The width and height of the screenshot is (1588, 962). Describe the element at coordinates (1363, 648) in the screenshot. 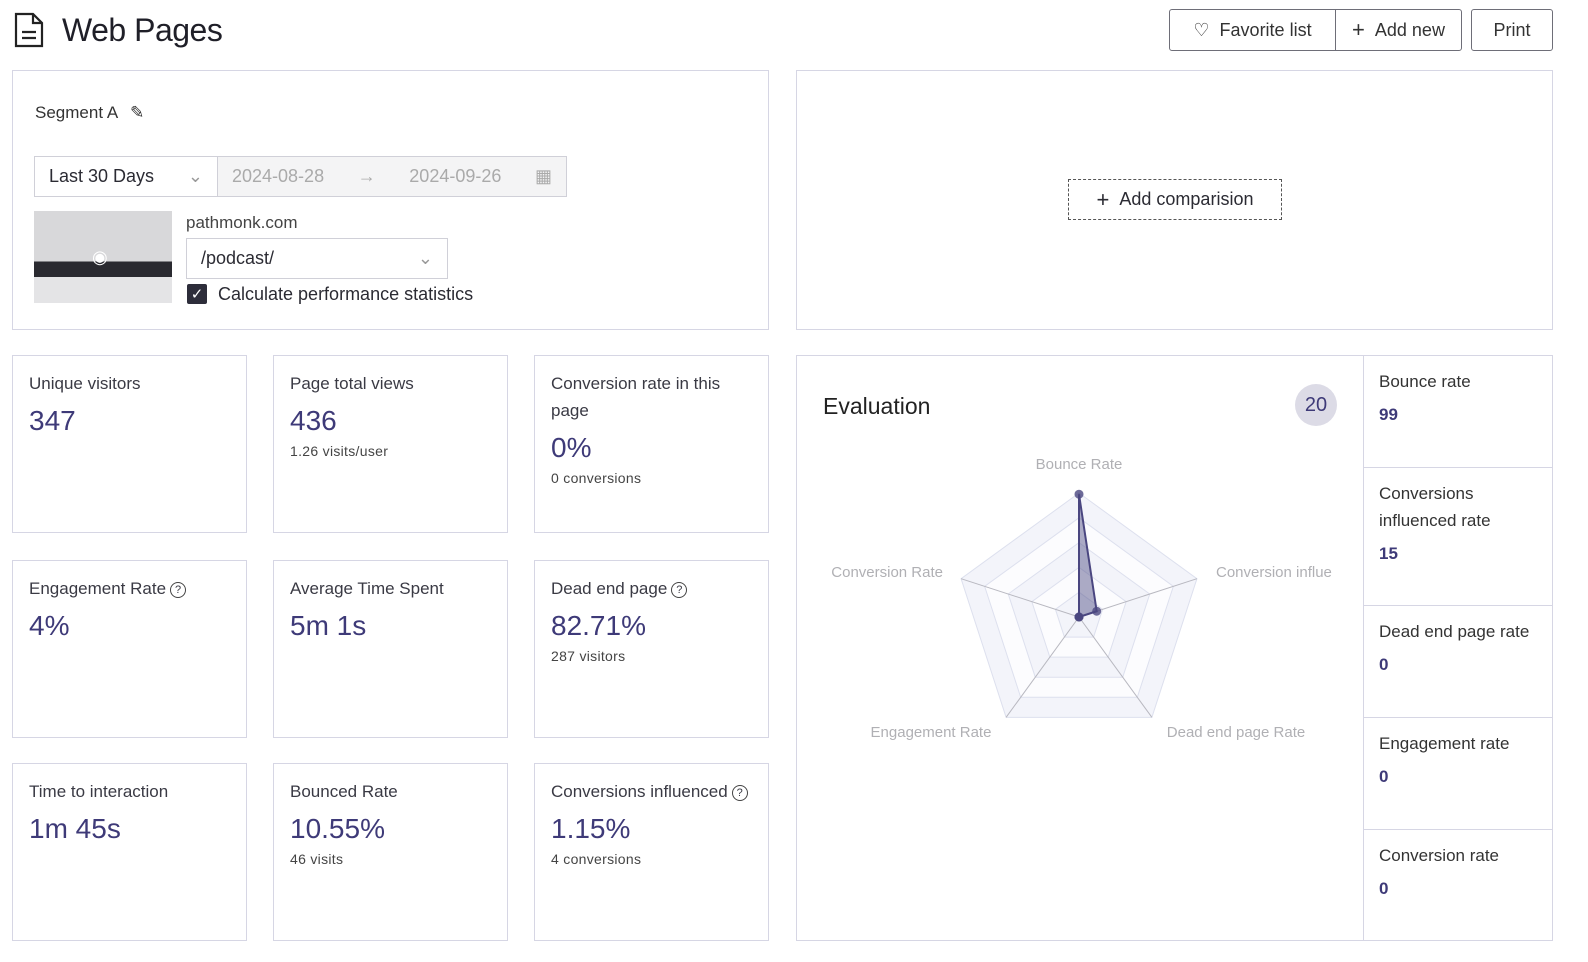

I see `divider` at that location.